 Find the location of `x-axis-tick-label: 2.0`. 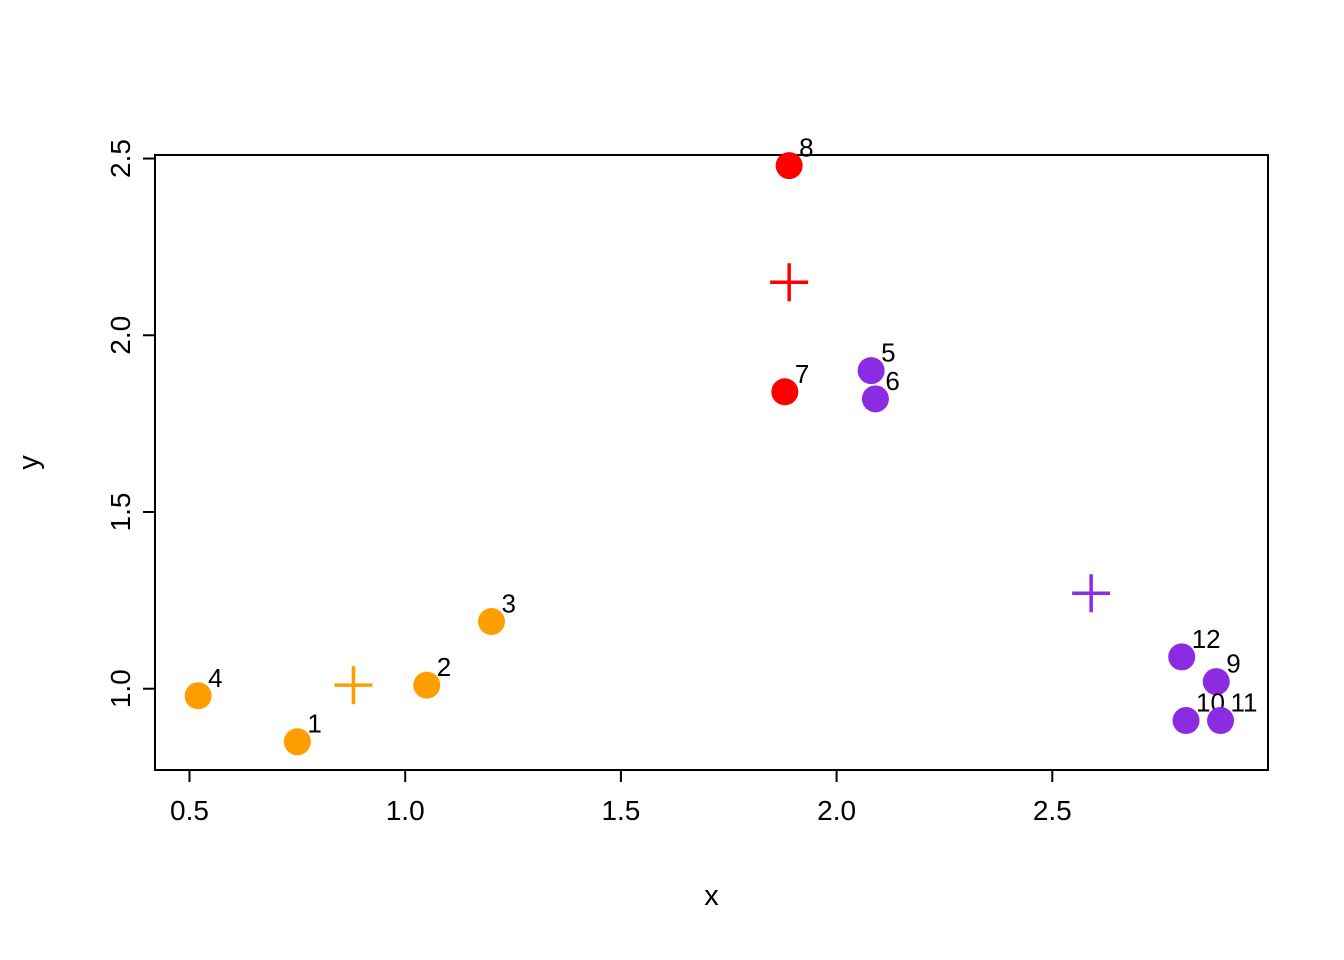

x-axis-tick-label: 2.0 is located at coordinates (836, 810).